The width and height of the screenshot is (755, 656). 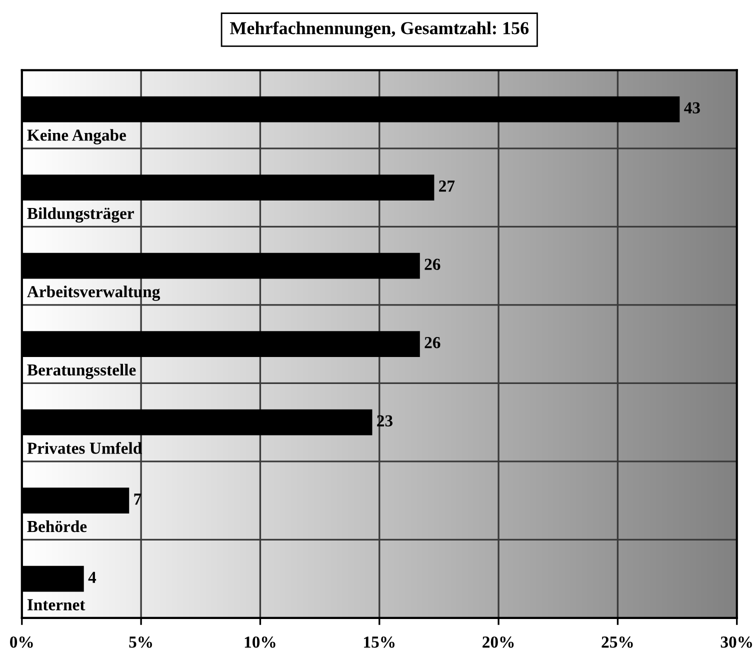 What do you see at coordinates (21, 642) in the screenshot?
I see `x-tick-label: 0%` at bounding box center [21, 642].